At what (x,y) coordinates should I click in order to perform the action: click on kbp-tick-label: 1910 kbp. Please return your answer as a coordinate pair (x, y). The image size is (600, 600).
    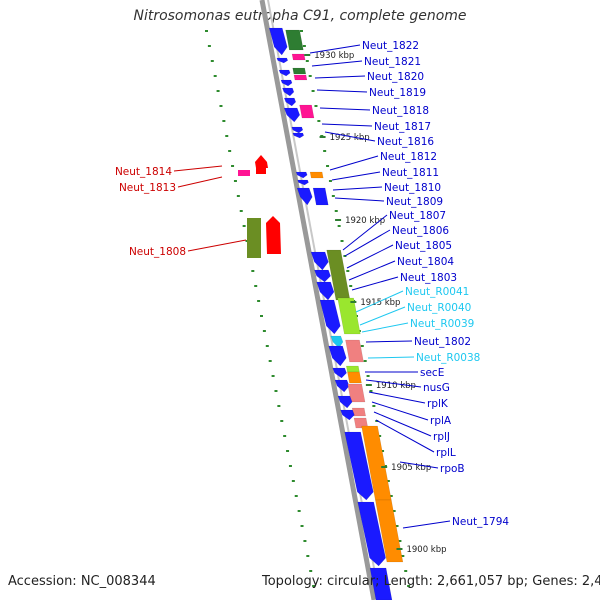
    Looking at the image, I should click on (396, 386).